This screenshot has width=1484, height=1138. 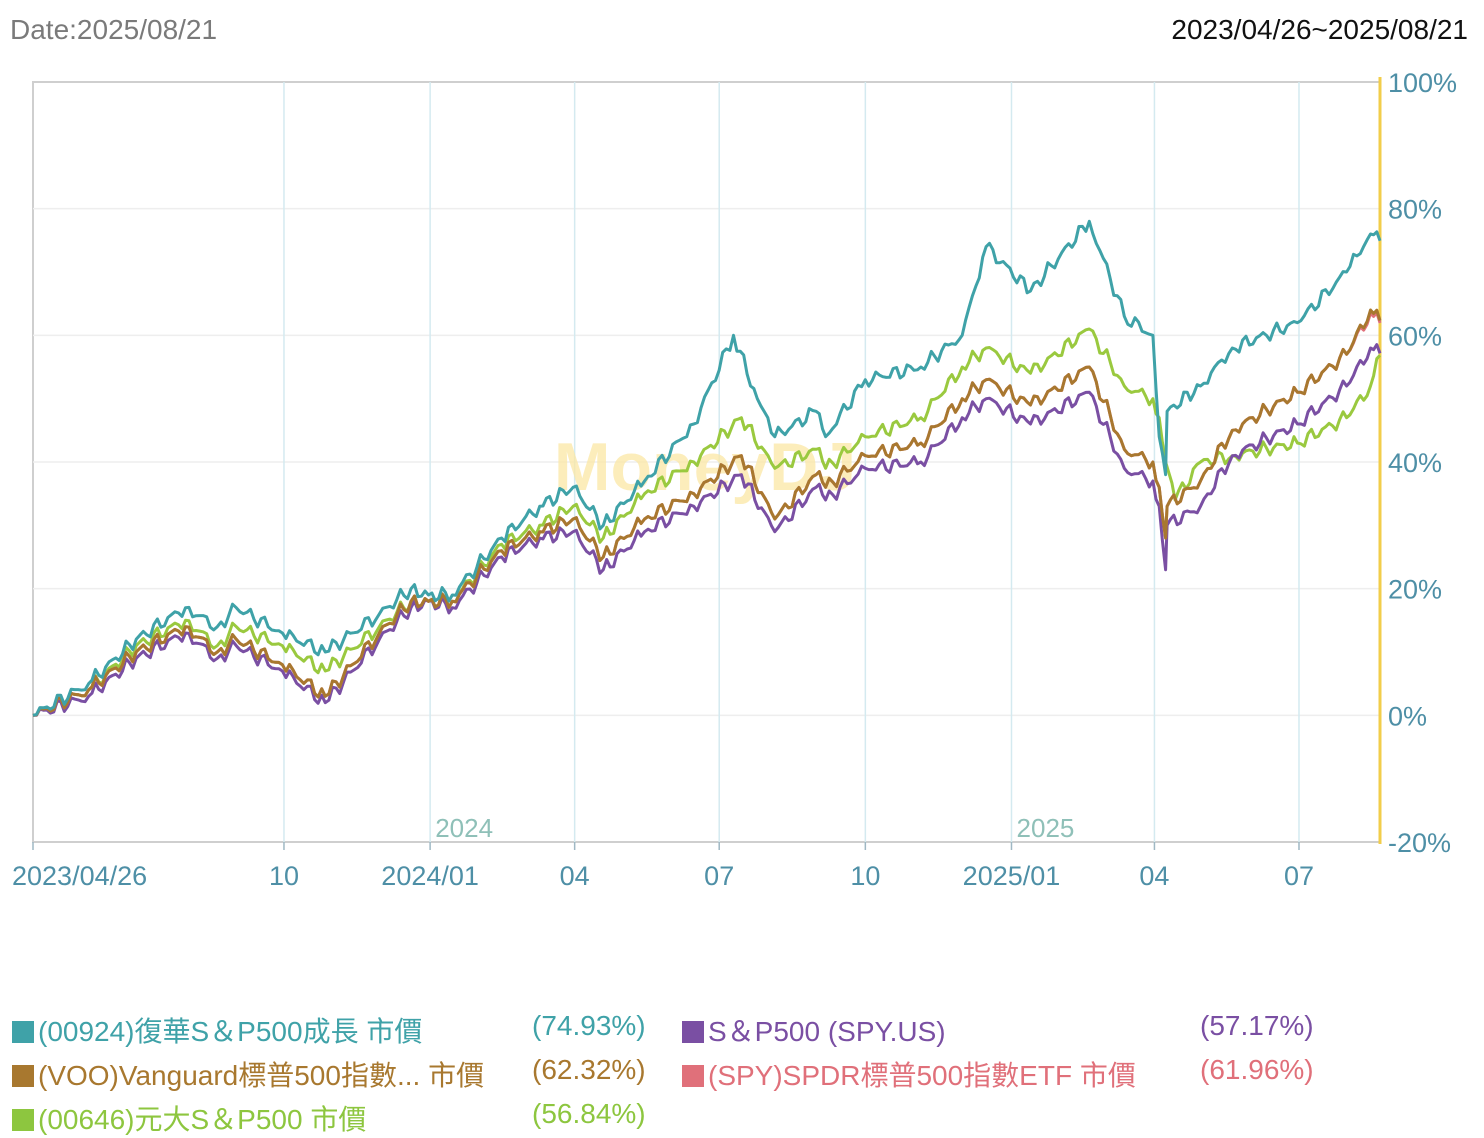 What do you see at coordinates (114, 29) in the screenshot?
I see `date-label: Date:2025/08/21` at bounding box center [114, 29].